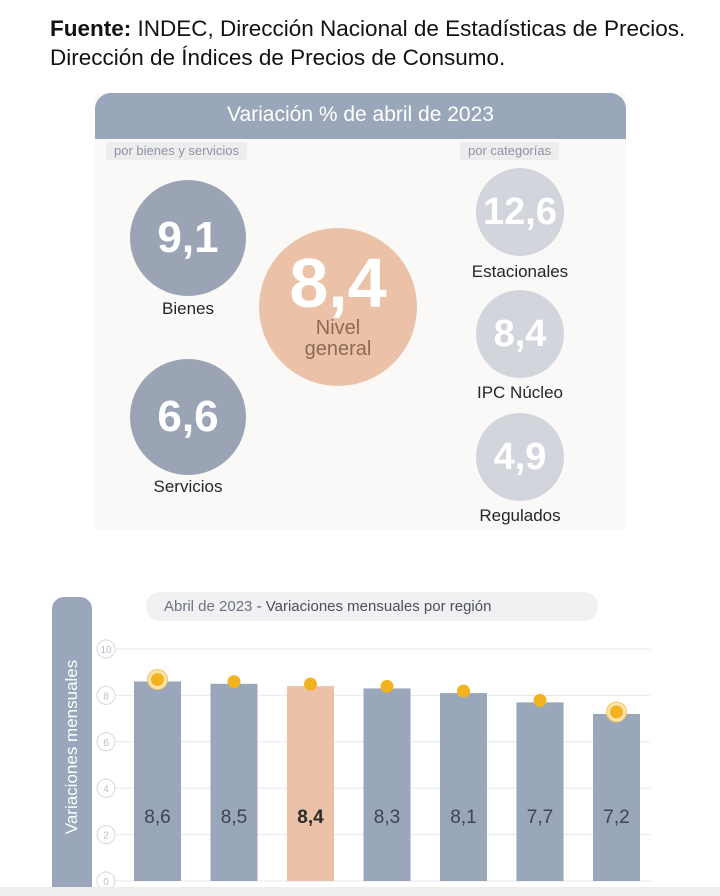 This screenshot has height=896, width=720. I want to click on y-axis-label-box: Variaciones mensuales, so click(72, 746).